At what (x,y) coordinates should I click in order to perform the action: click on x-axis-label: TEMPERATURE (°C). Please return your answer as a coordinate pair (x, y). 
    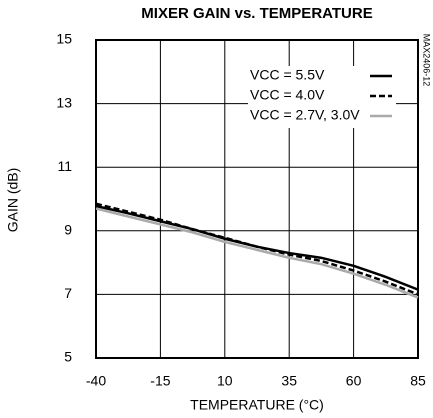
    Looking at the image, I should click on (257, 405).